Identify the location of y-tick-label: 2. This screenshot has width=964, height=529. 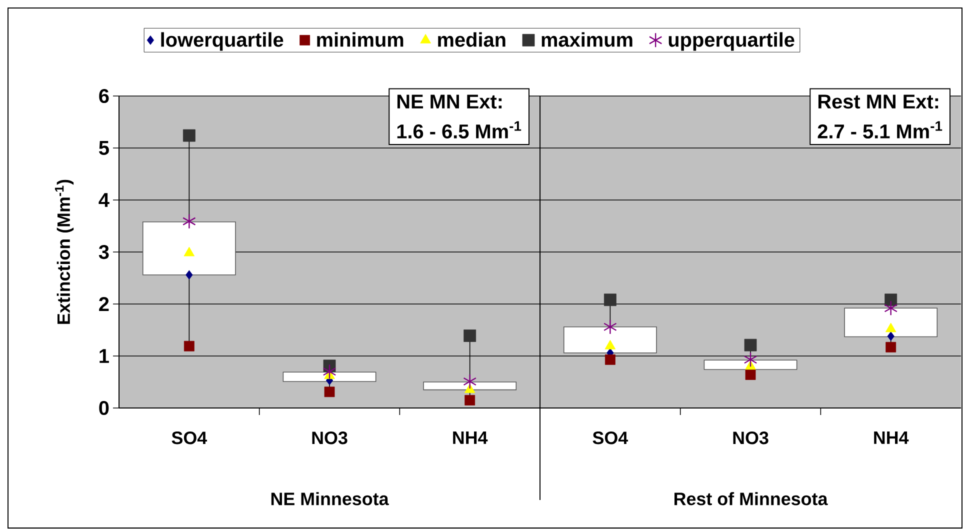
(104, 304).